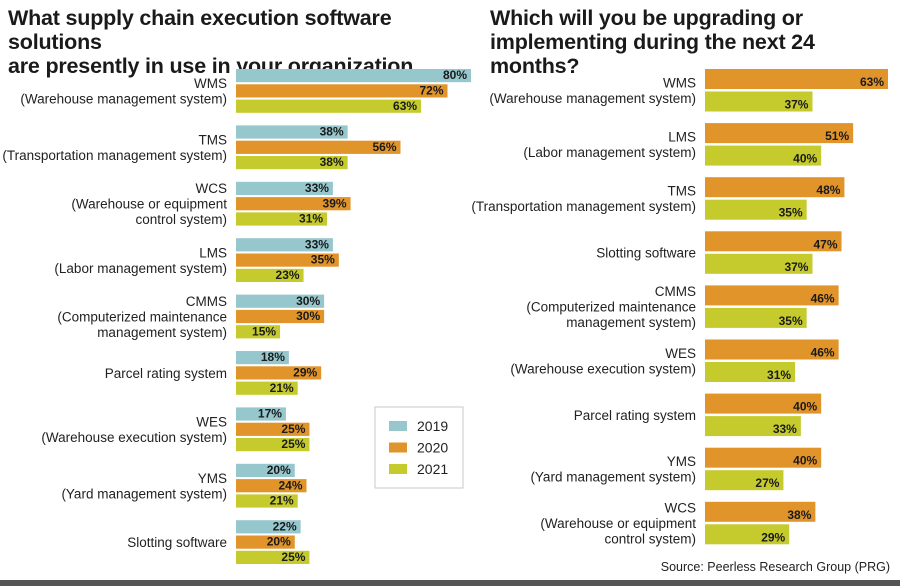 The height and width of the screenshot is (586, 900). Describe the element at coordinates (837, 136) in the screenshot. I see `value-label: 51%` at that location.